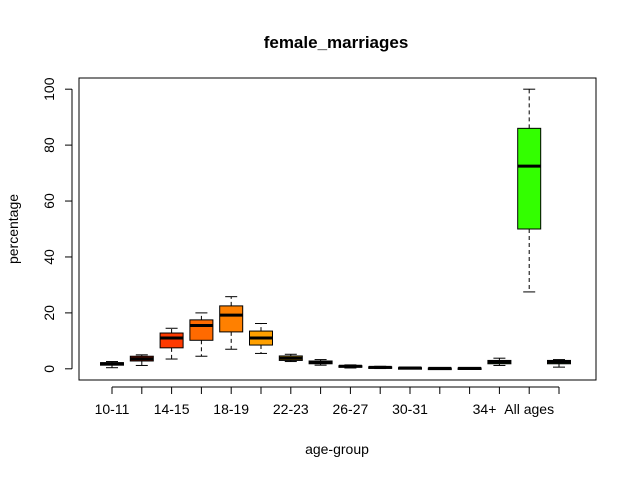 This screenshot has height=478, width=636. I want to click on x-tick-label: 30-31, so click(410, 409).